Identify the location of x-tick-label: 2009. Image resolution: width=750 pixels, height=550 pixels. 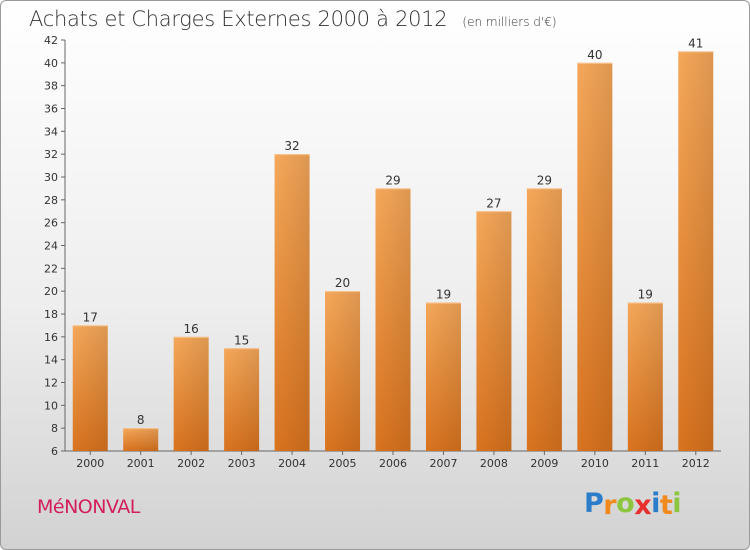
(544, 463).